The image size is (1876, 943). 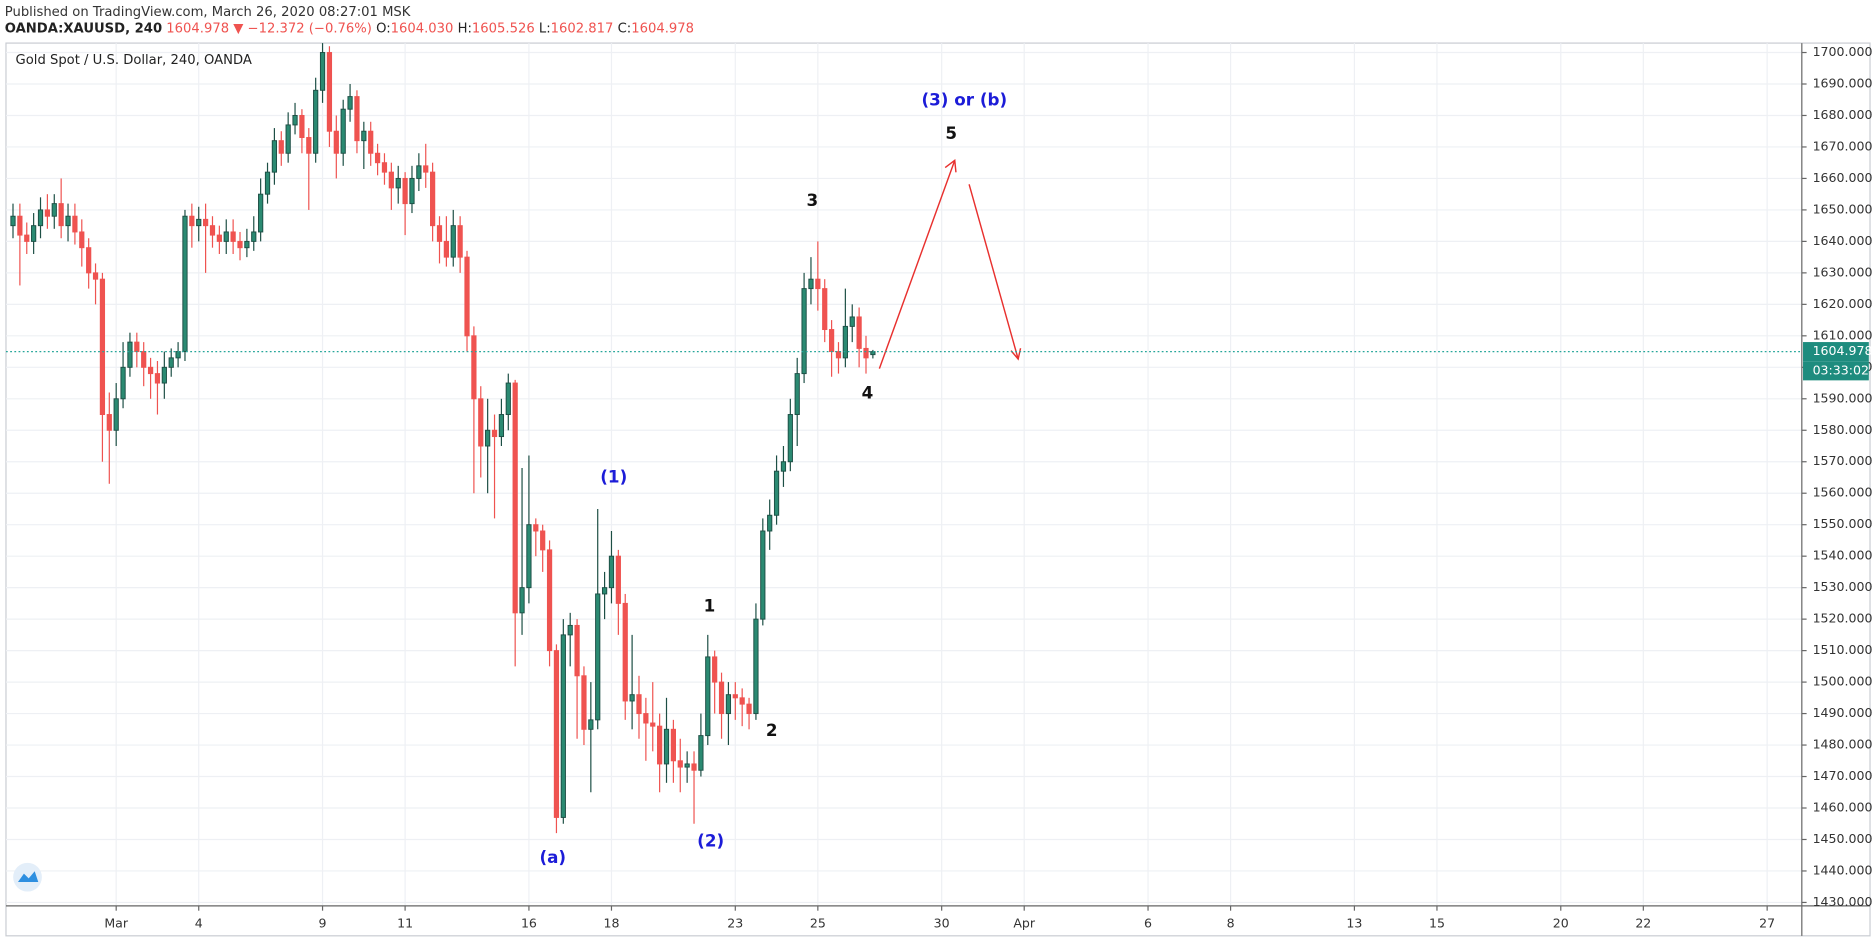 What do you see at coordinates (1843, 555) in the screenshot?
I see `y-tick-label: 1540.000` at bounding box center [1843, 555].